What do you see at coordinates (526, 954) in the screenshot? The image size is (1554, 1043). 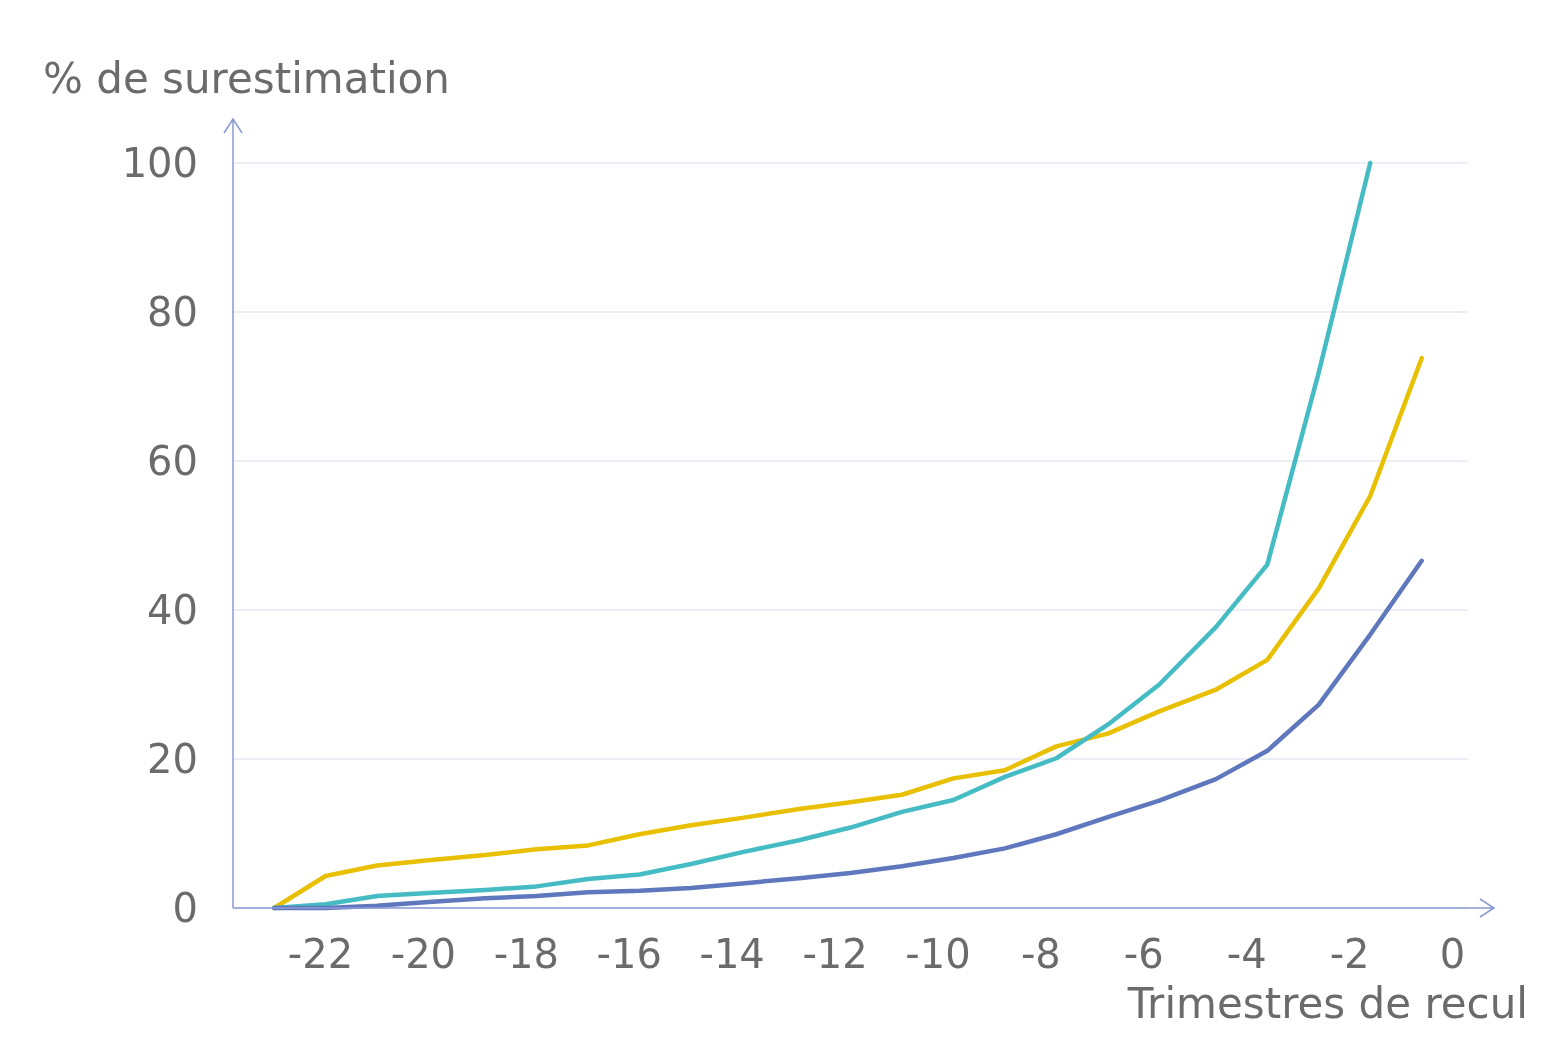 I see `x-tick-label: -18` at bounding box center [526, 954].